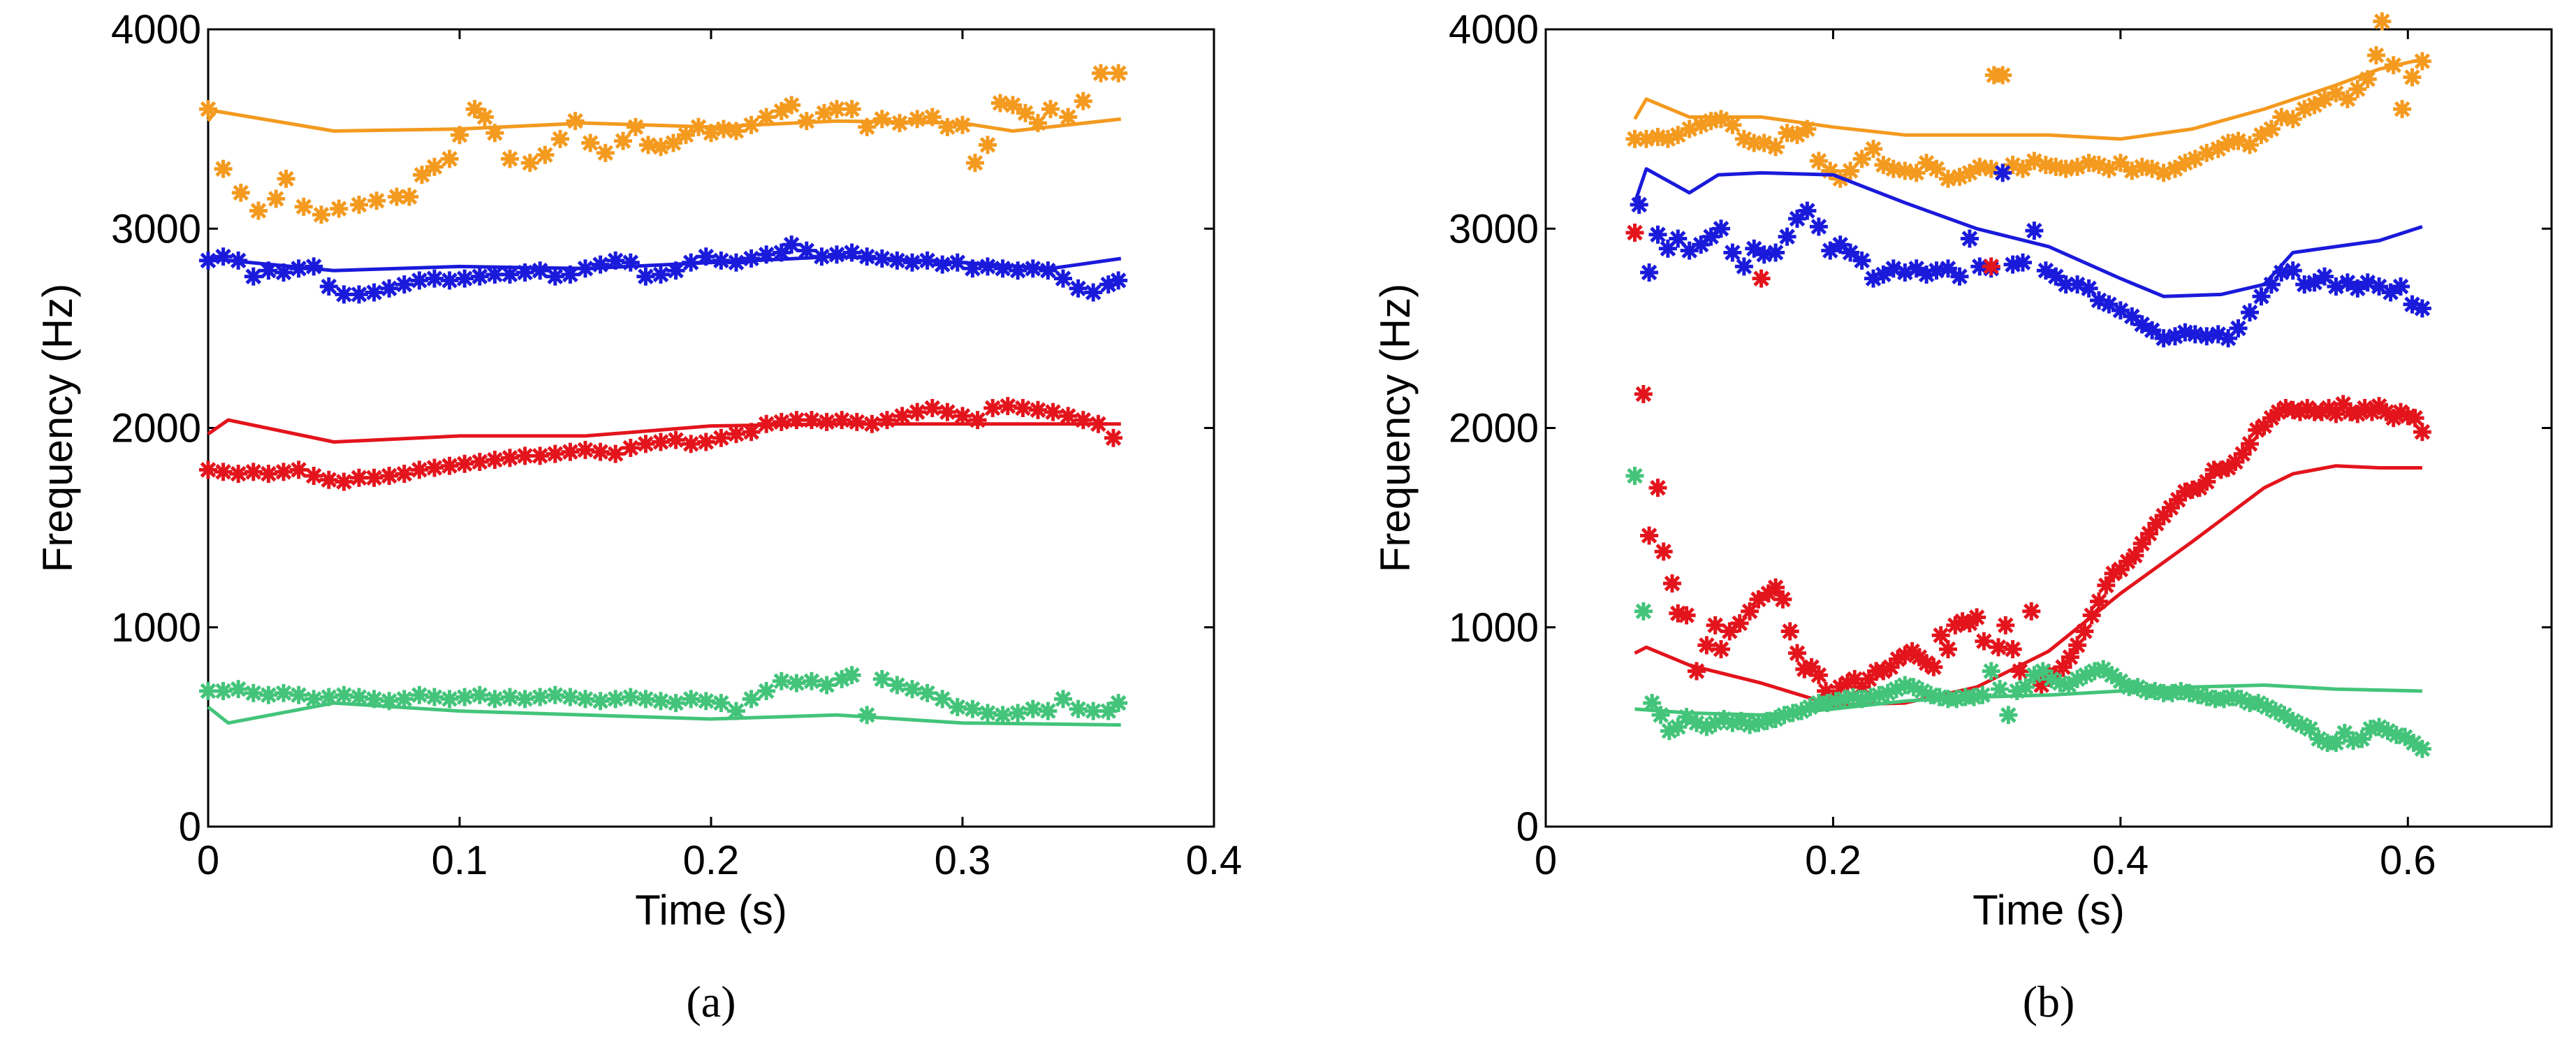  What do you see at coordinates (1494, 428) in the screenshot?
I see `y-tick-label: 2000` at bounding box center [1494, 428].